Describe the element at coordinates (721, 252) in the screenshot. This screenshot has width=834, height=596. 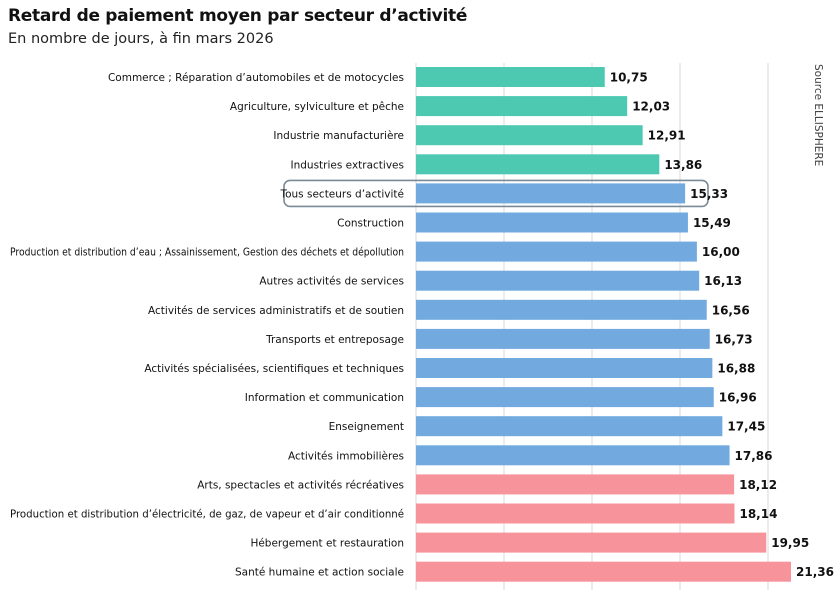
I see `data-label: 16,00` at that location.